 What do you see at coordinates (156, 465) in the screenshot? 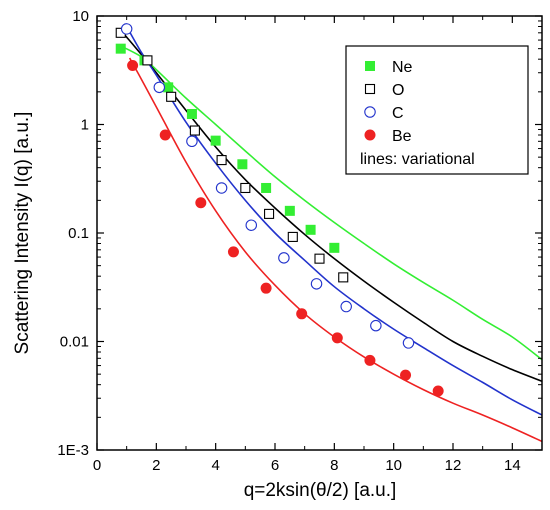
I see `x-tick-label: 2` at bounding box center [156, 465].